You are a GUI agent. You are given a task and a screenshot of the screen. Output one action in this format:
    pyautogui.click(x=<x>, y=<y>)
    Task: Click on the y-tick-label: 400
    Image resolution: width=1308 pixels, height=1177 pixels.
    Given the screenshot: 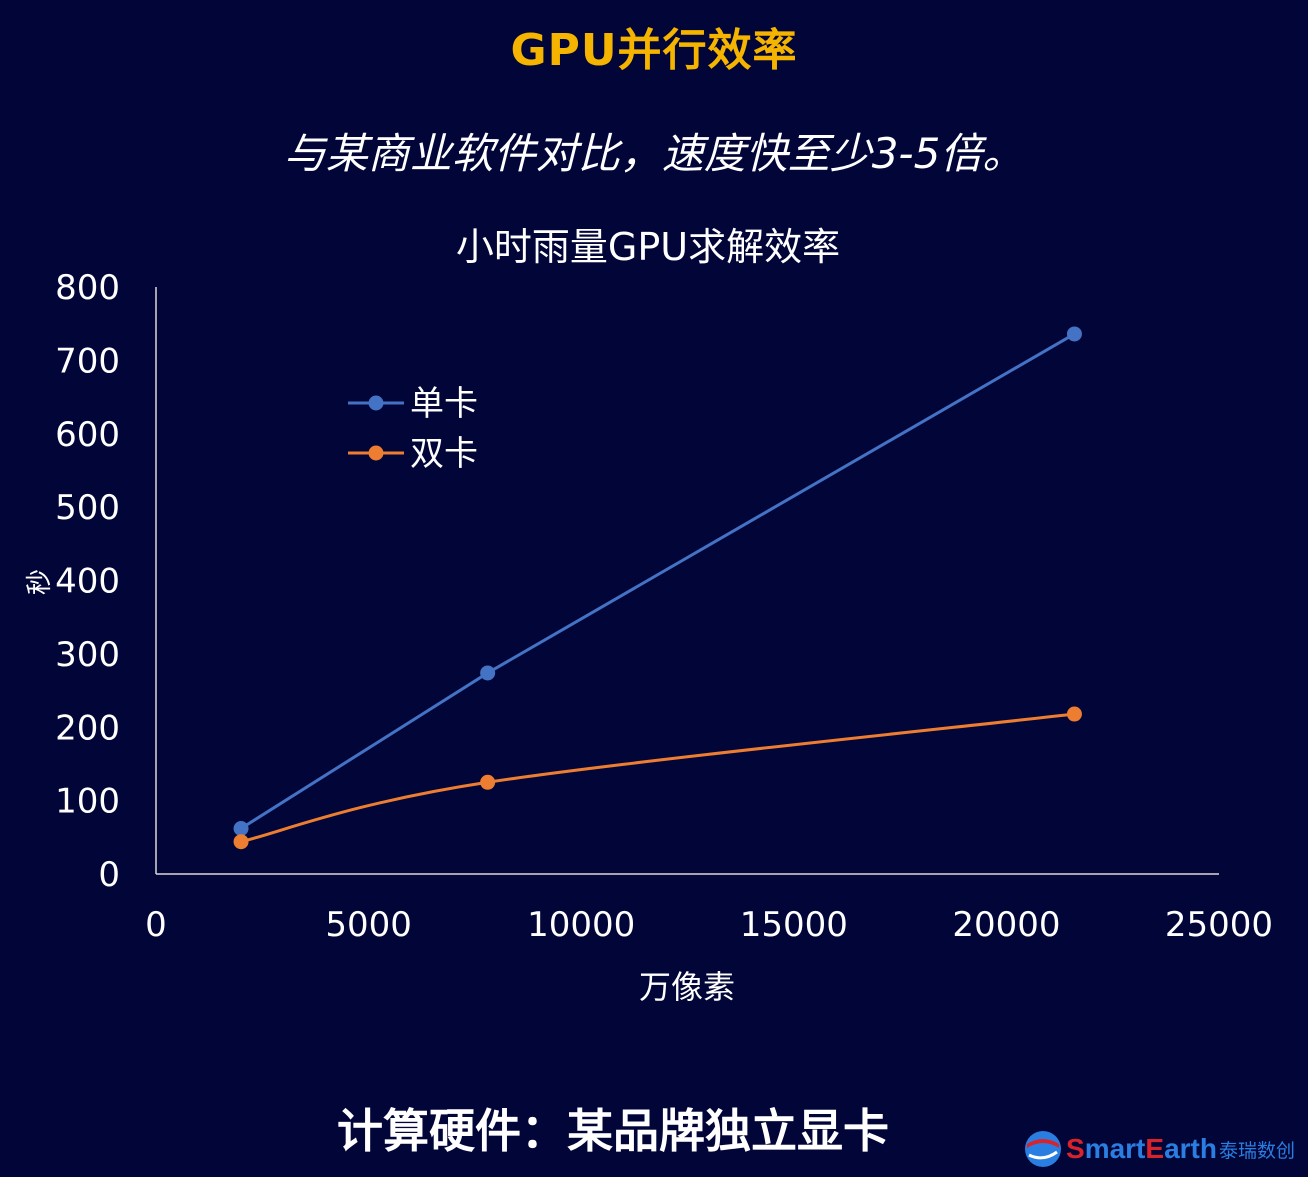 What is the action you would take?
    pyautogui.click(x=87, y=582)
    